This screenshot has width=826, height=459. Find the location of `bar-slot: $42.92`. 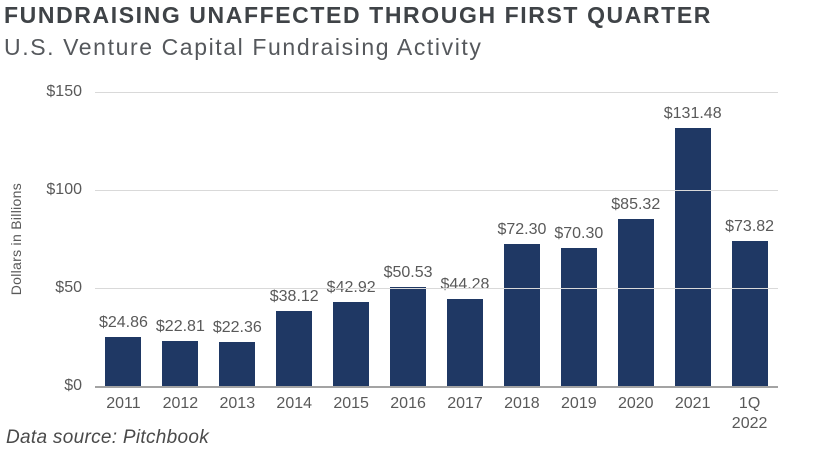

bar-slot: $42.92 is located at coordinates (351, 239).